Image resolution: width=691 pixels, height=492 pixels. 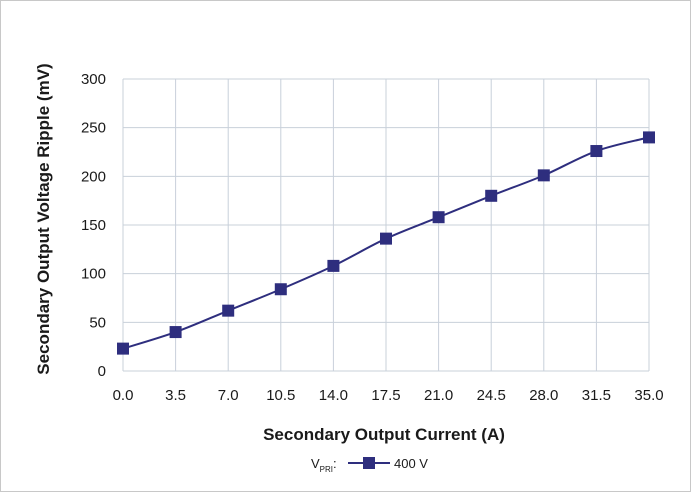 I want to click on x-axis-title: Secondary Output Current (A), so click(x=384, y=434).